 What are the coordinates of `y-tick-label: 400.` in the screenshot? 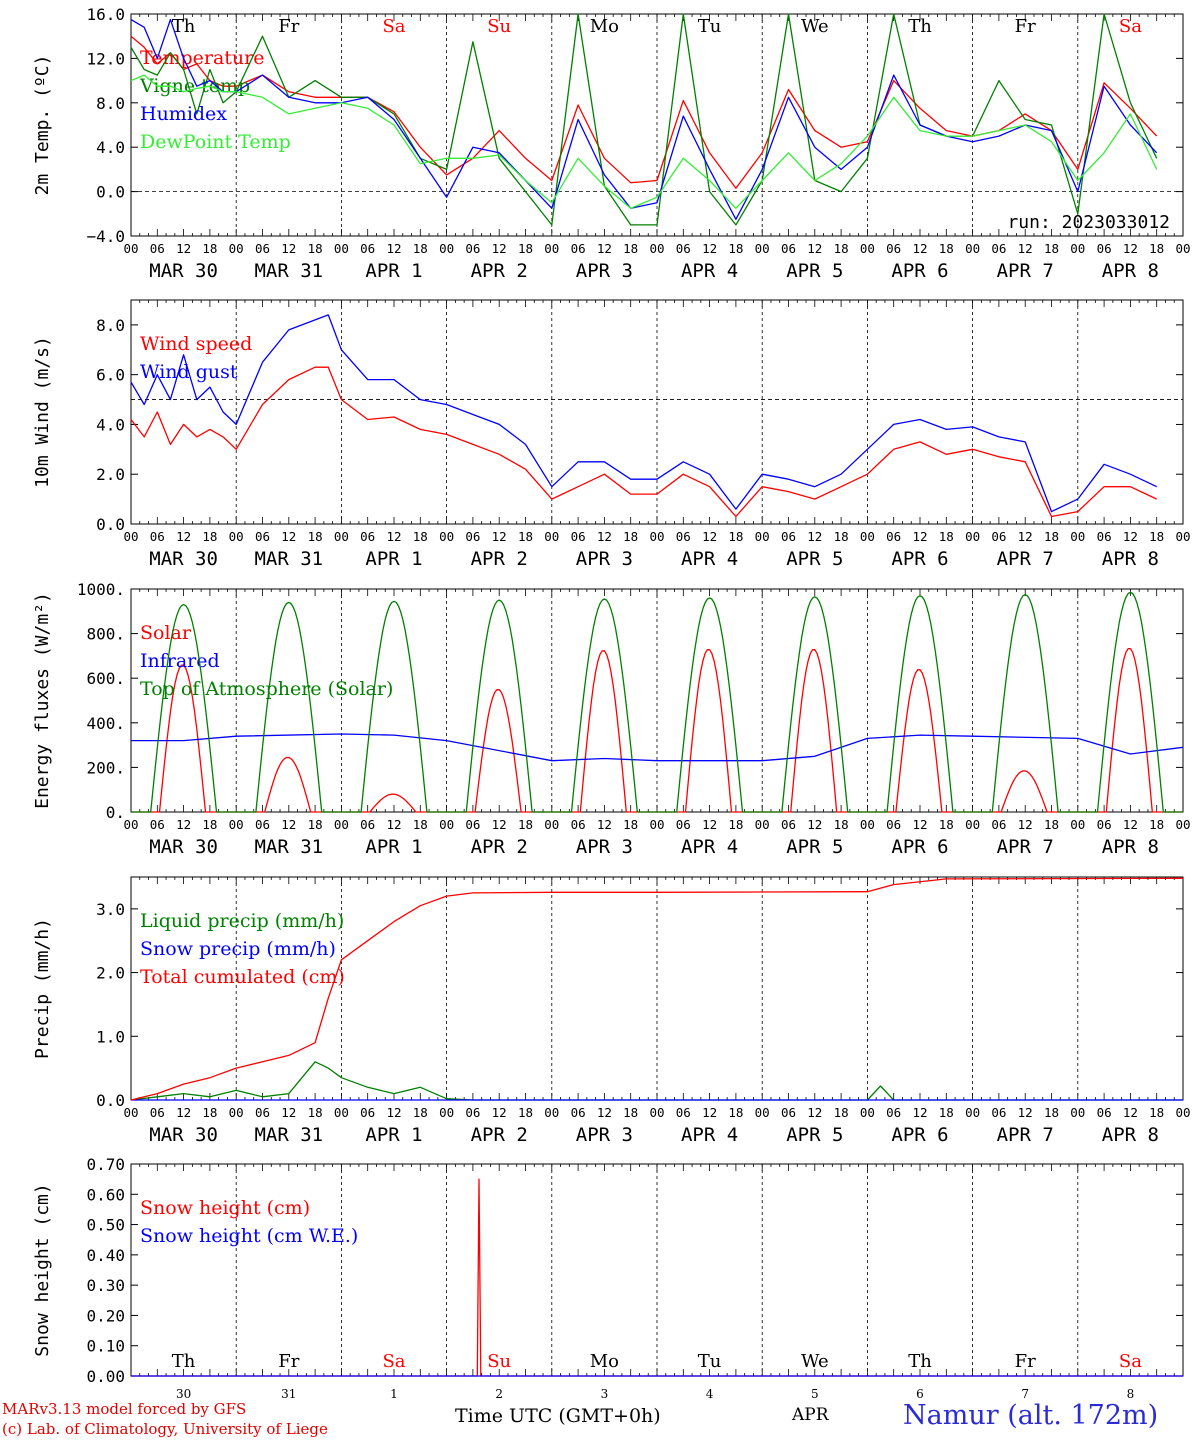 It's located at (105, 723).